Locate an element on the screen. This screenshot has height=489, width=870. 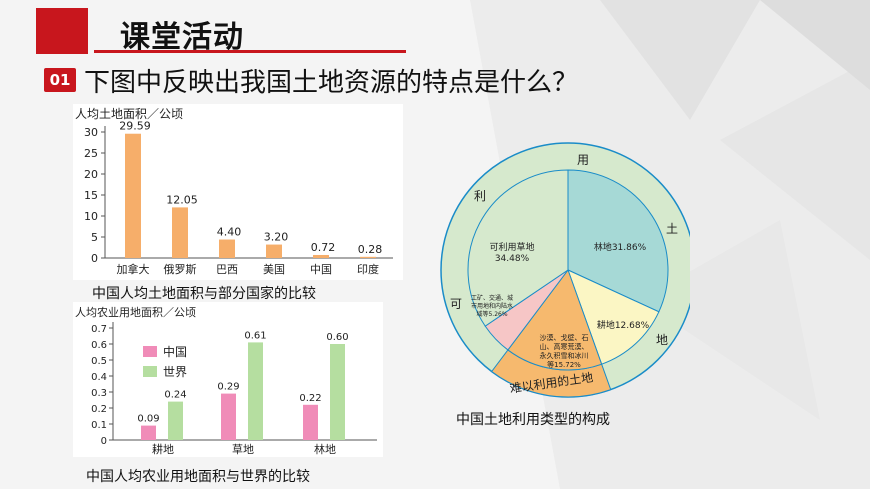
chart2-category-label: 草地 is located at coordinates (243, 449).